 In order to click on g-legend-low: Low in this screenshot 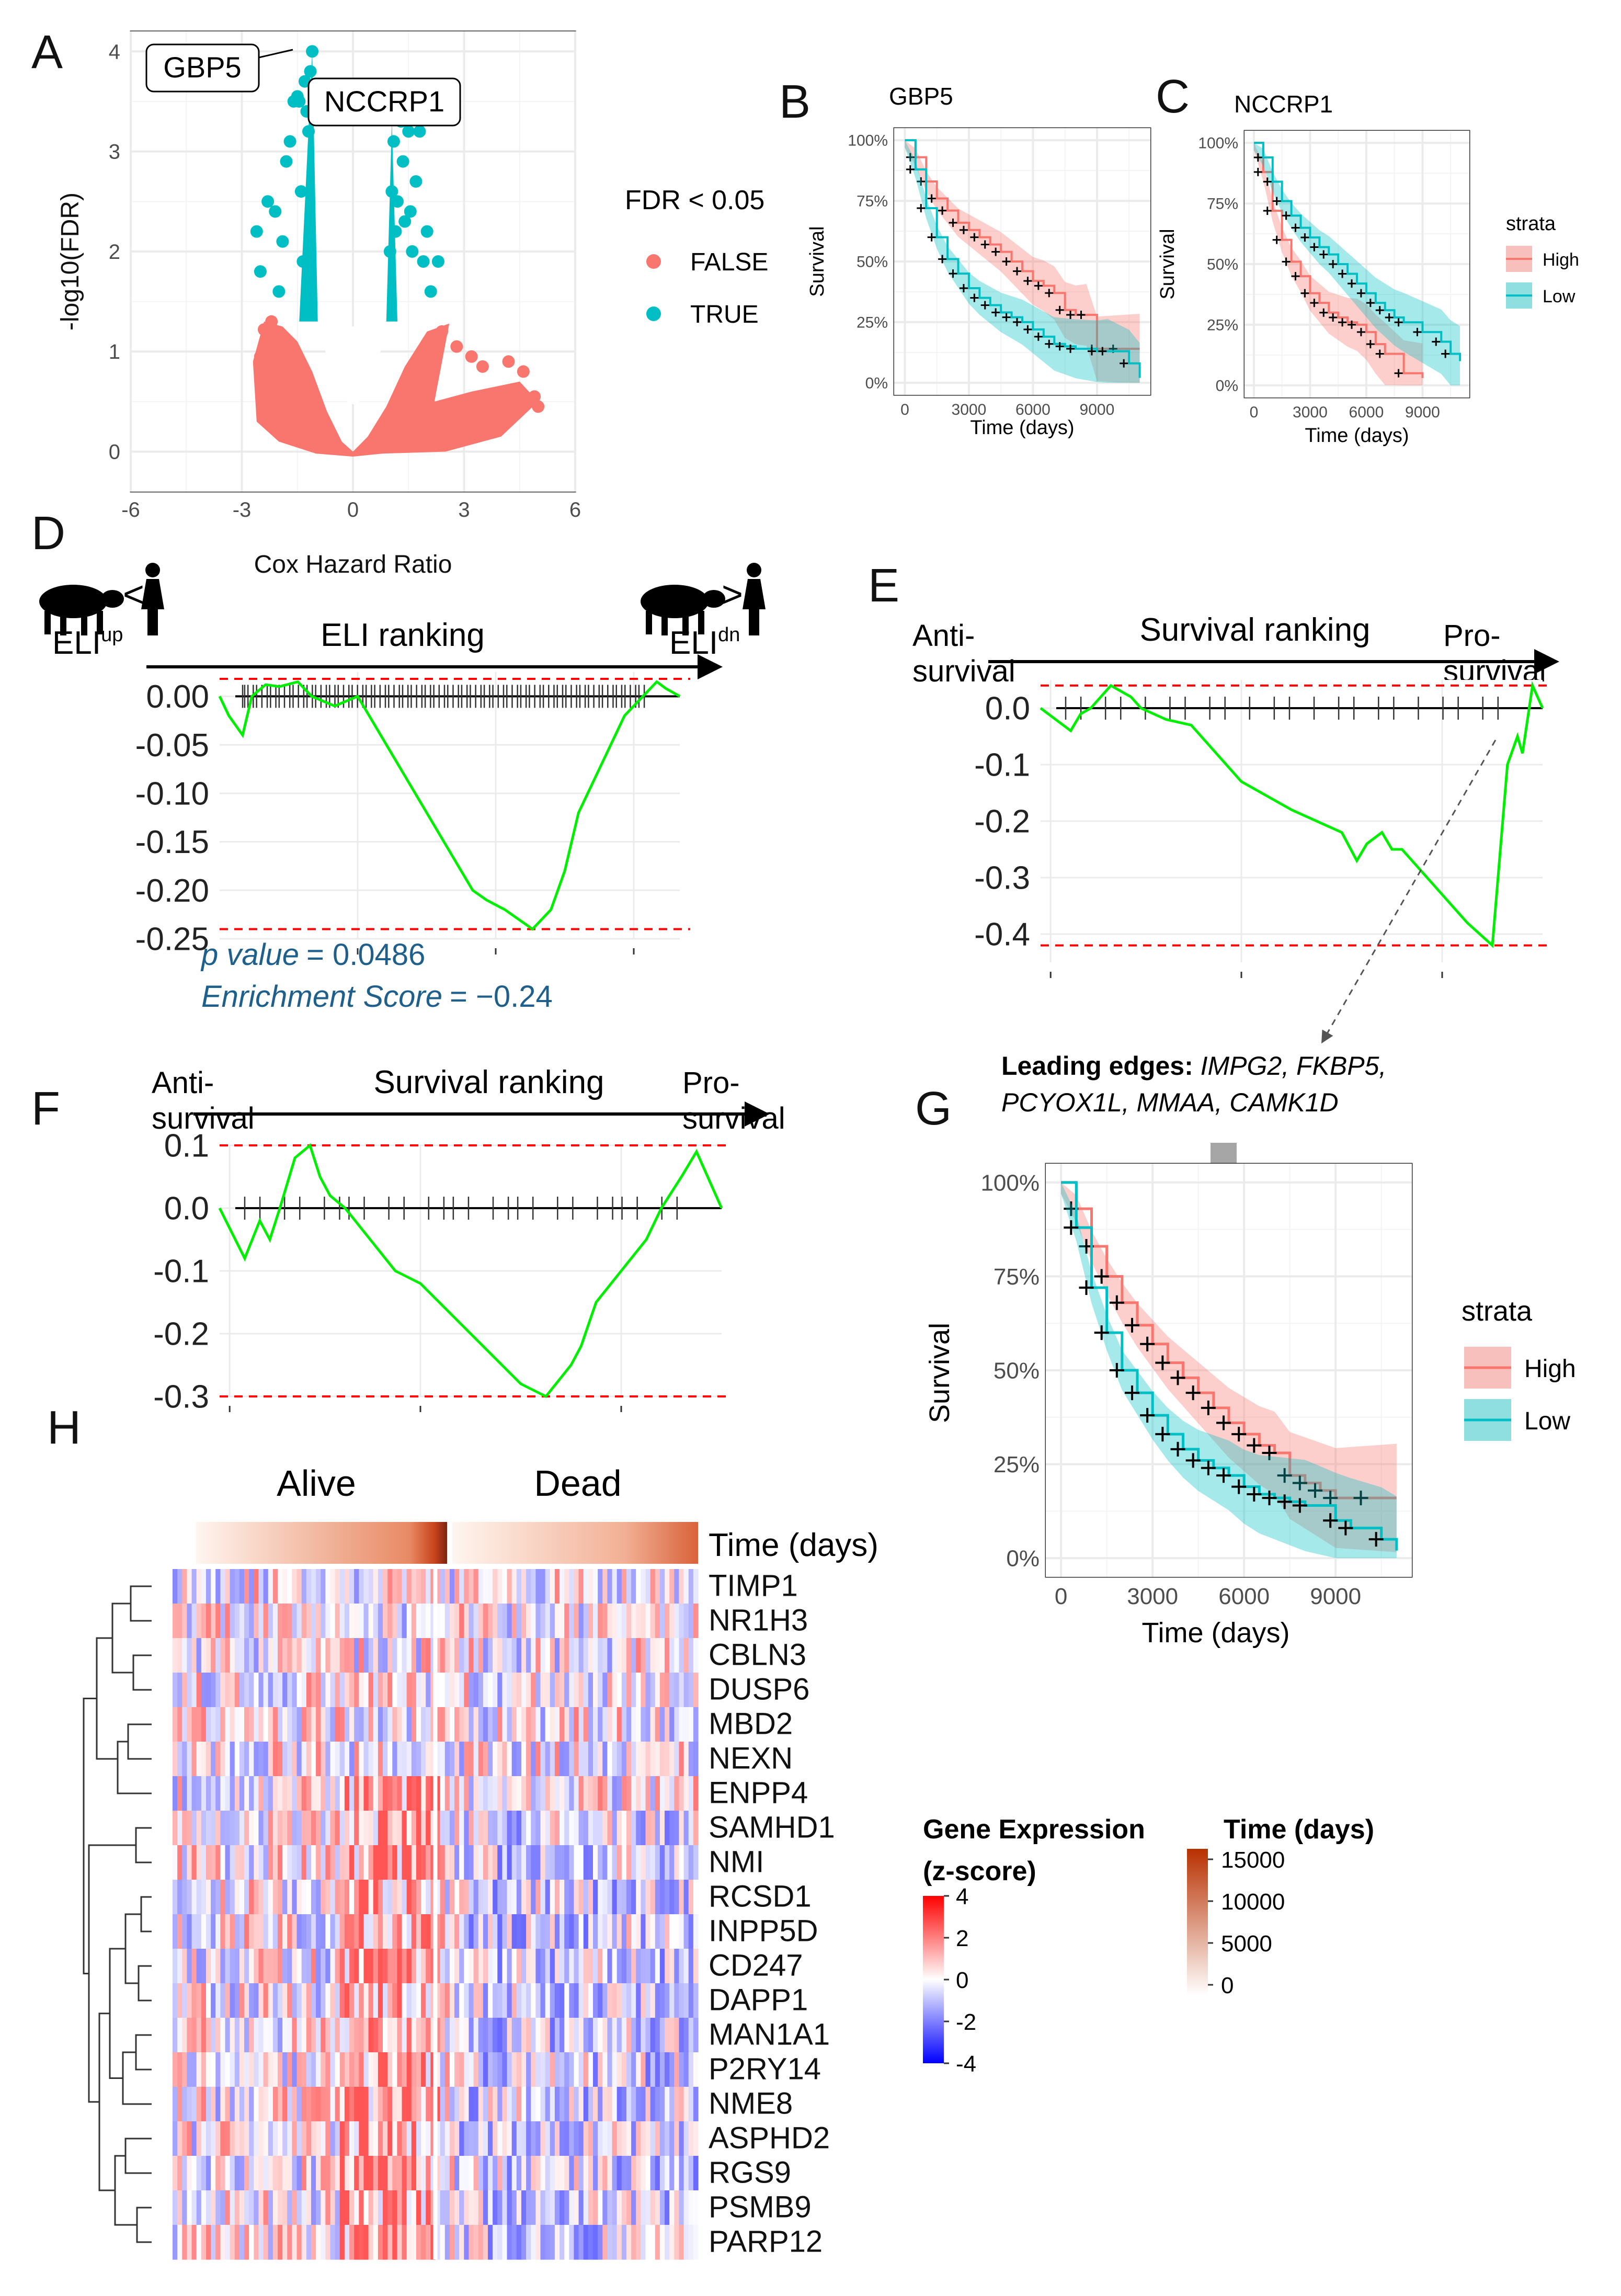, I will do `click(1547, 1421)`.